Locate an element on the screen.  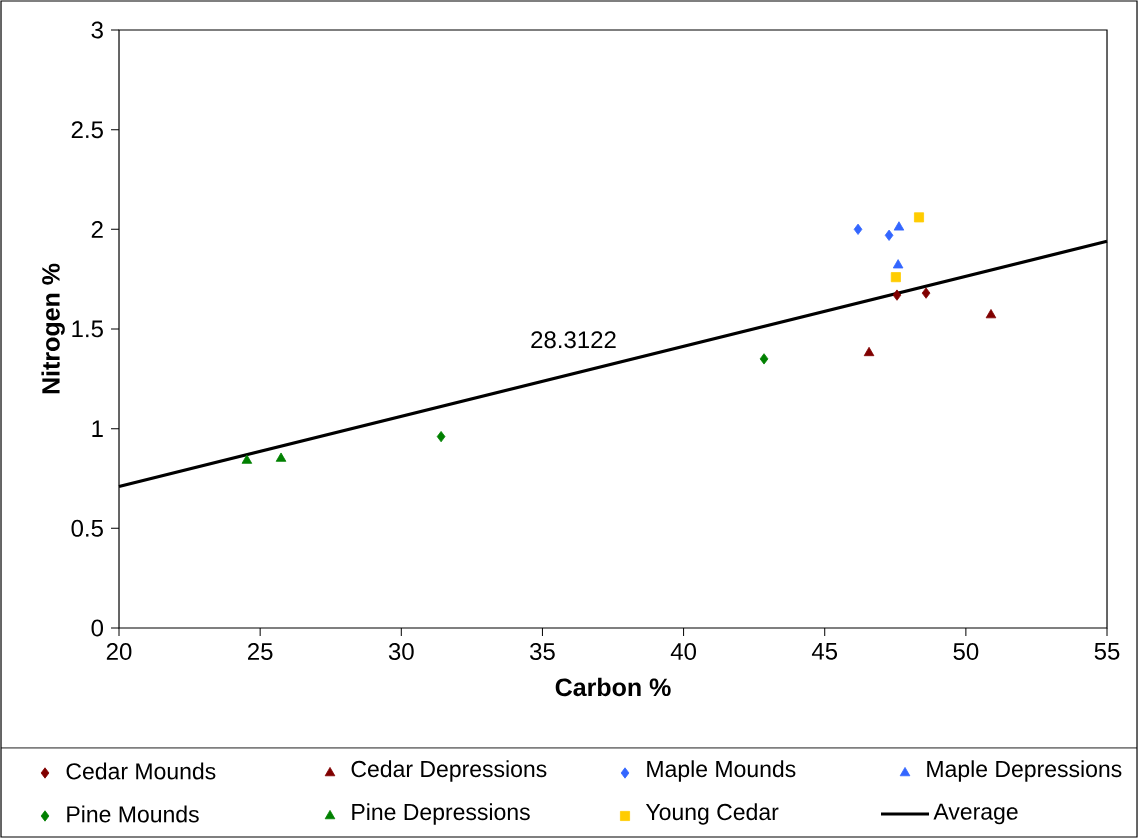
legend-label: Maple Mounds is located at coordinates (721, 771).